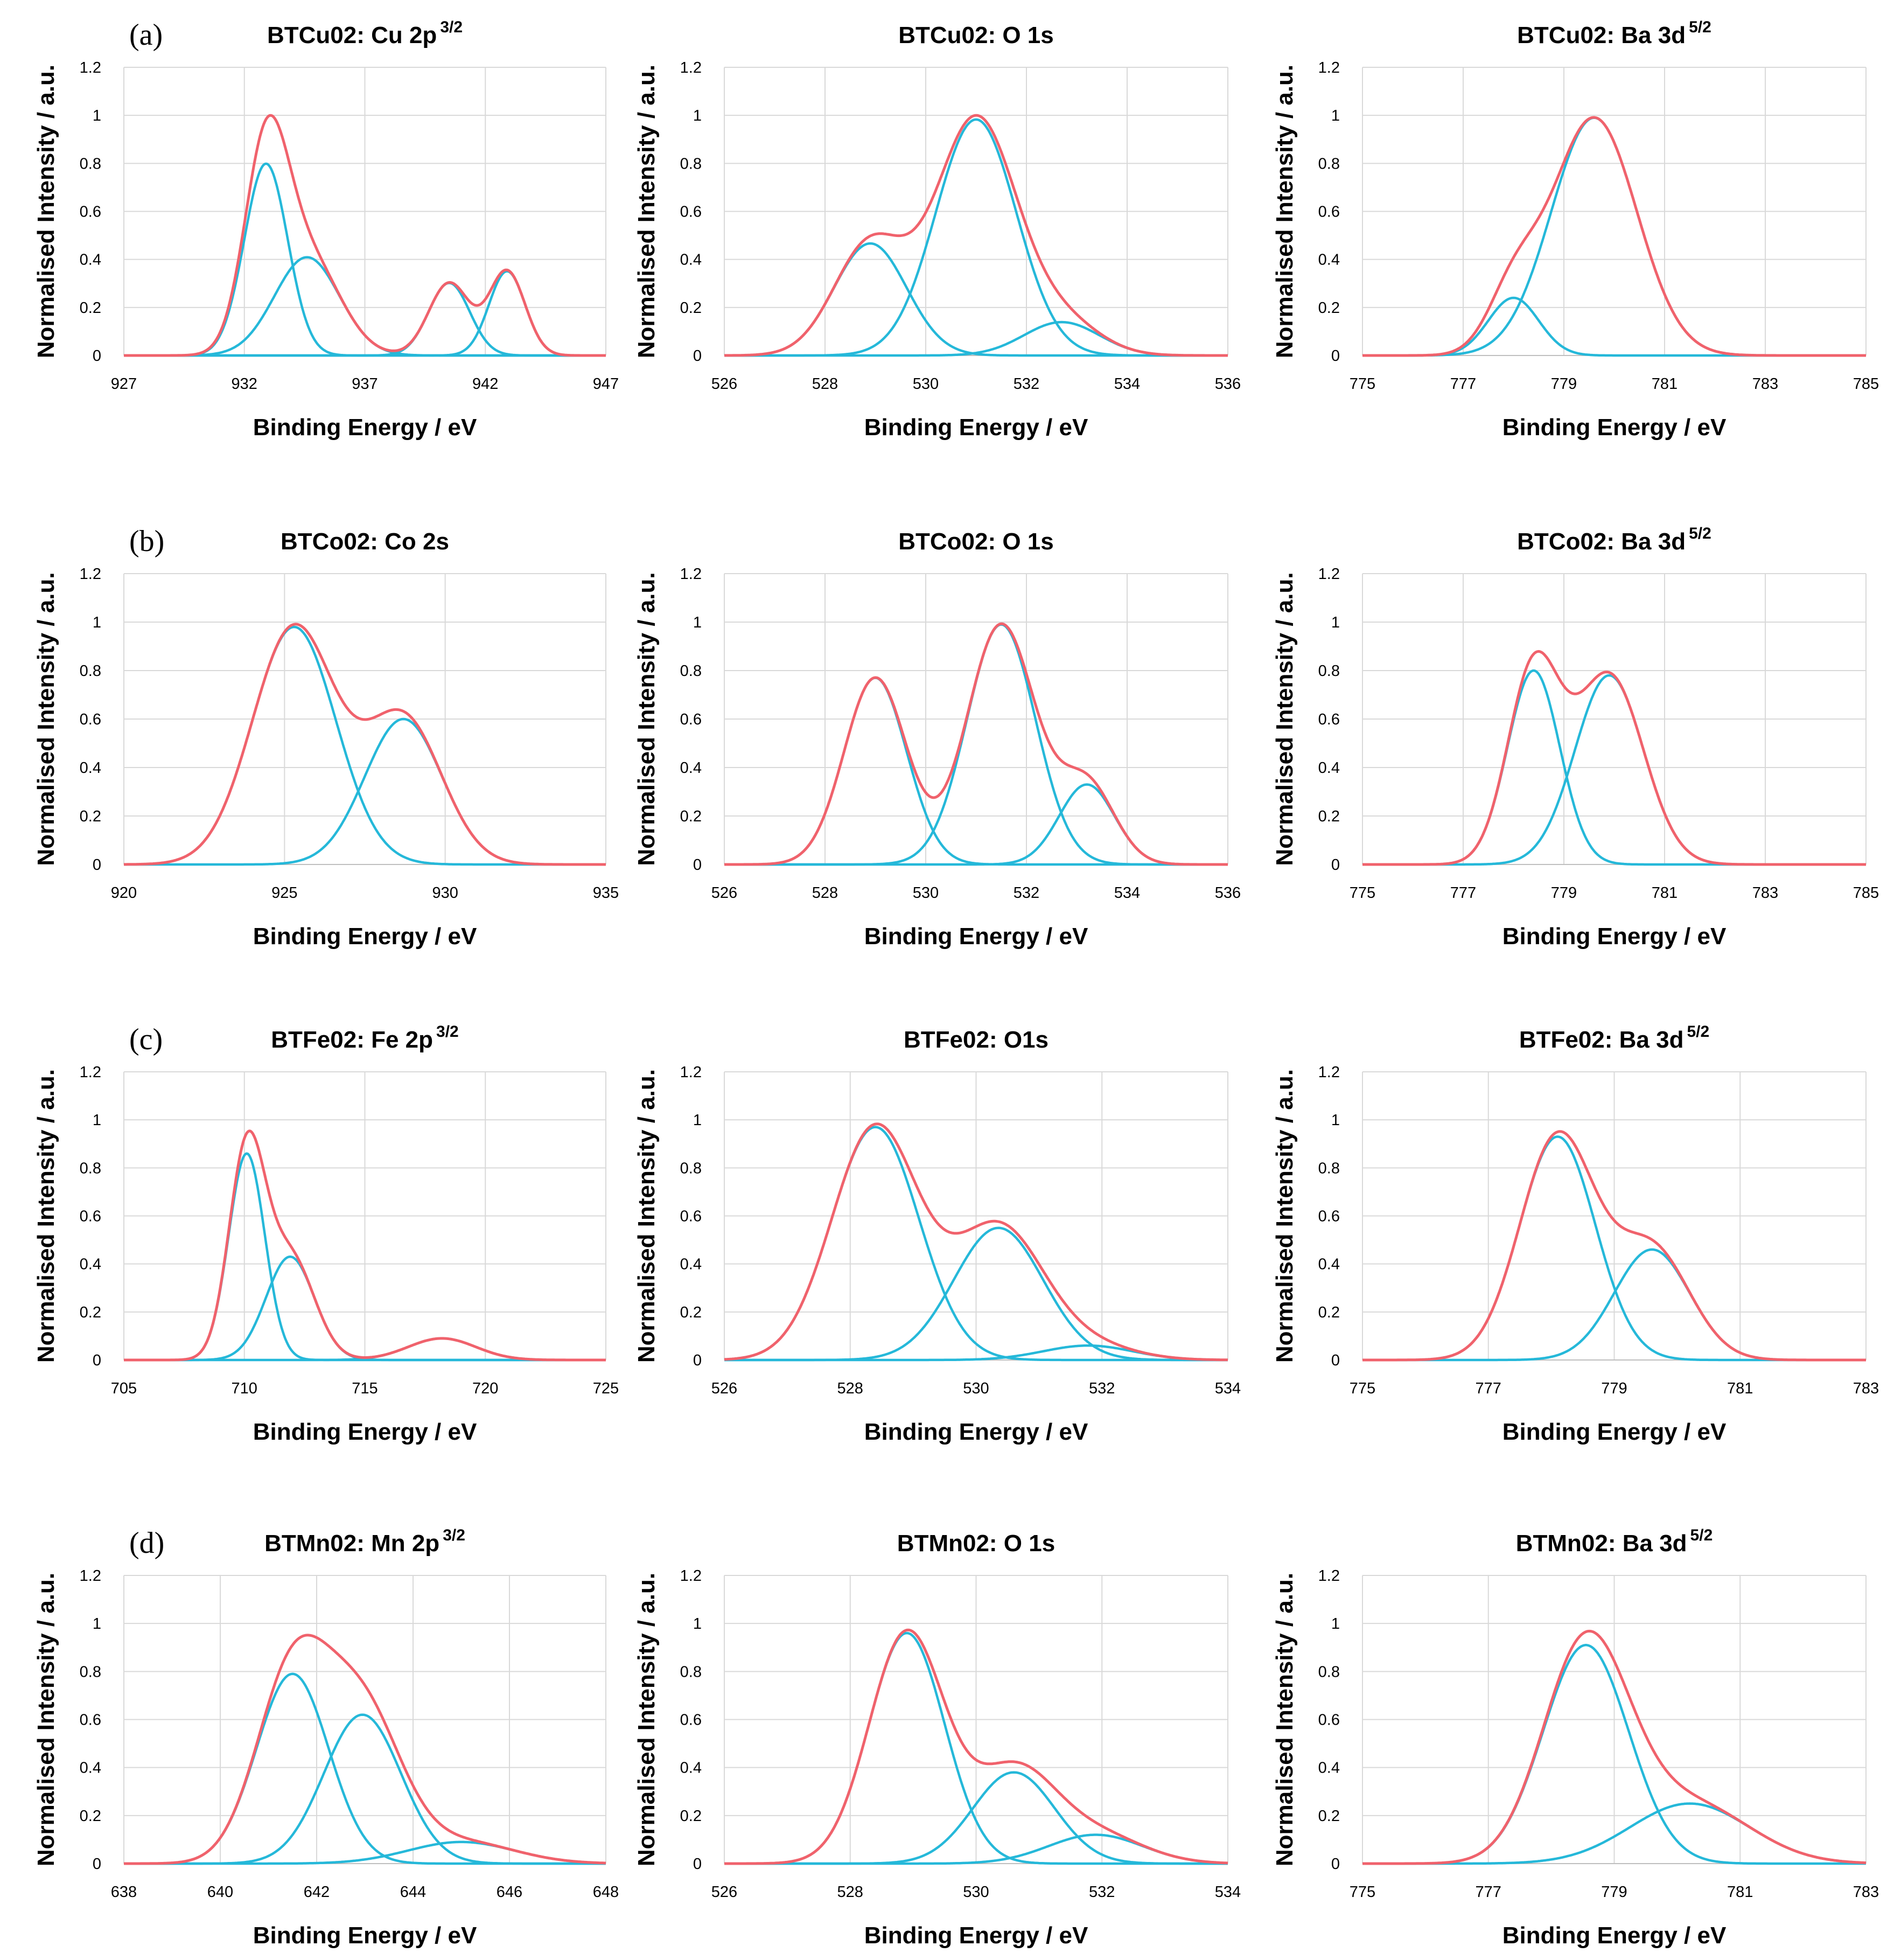 This screenshot has width=1901, height=1960. I want to click on chart-7-xtick-label: 720, so click(485, 1388).